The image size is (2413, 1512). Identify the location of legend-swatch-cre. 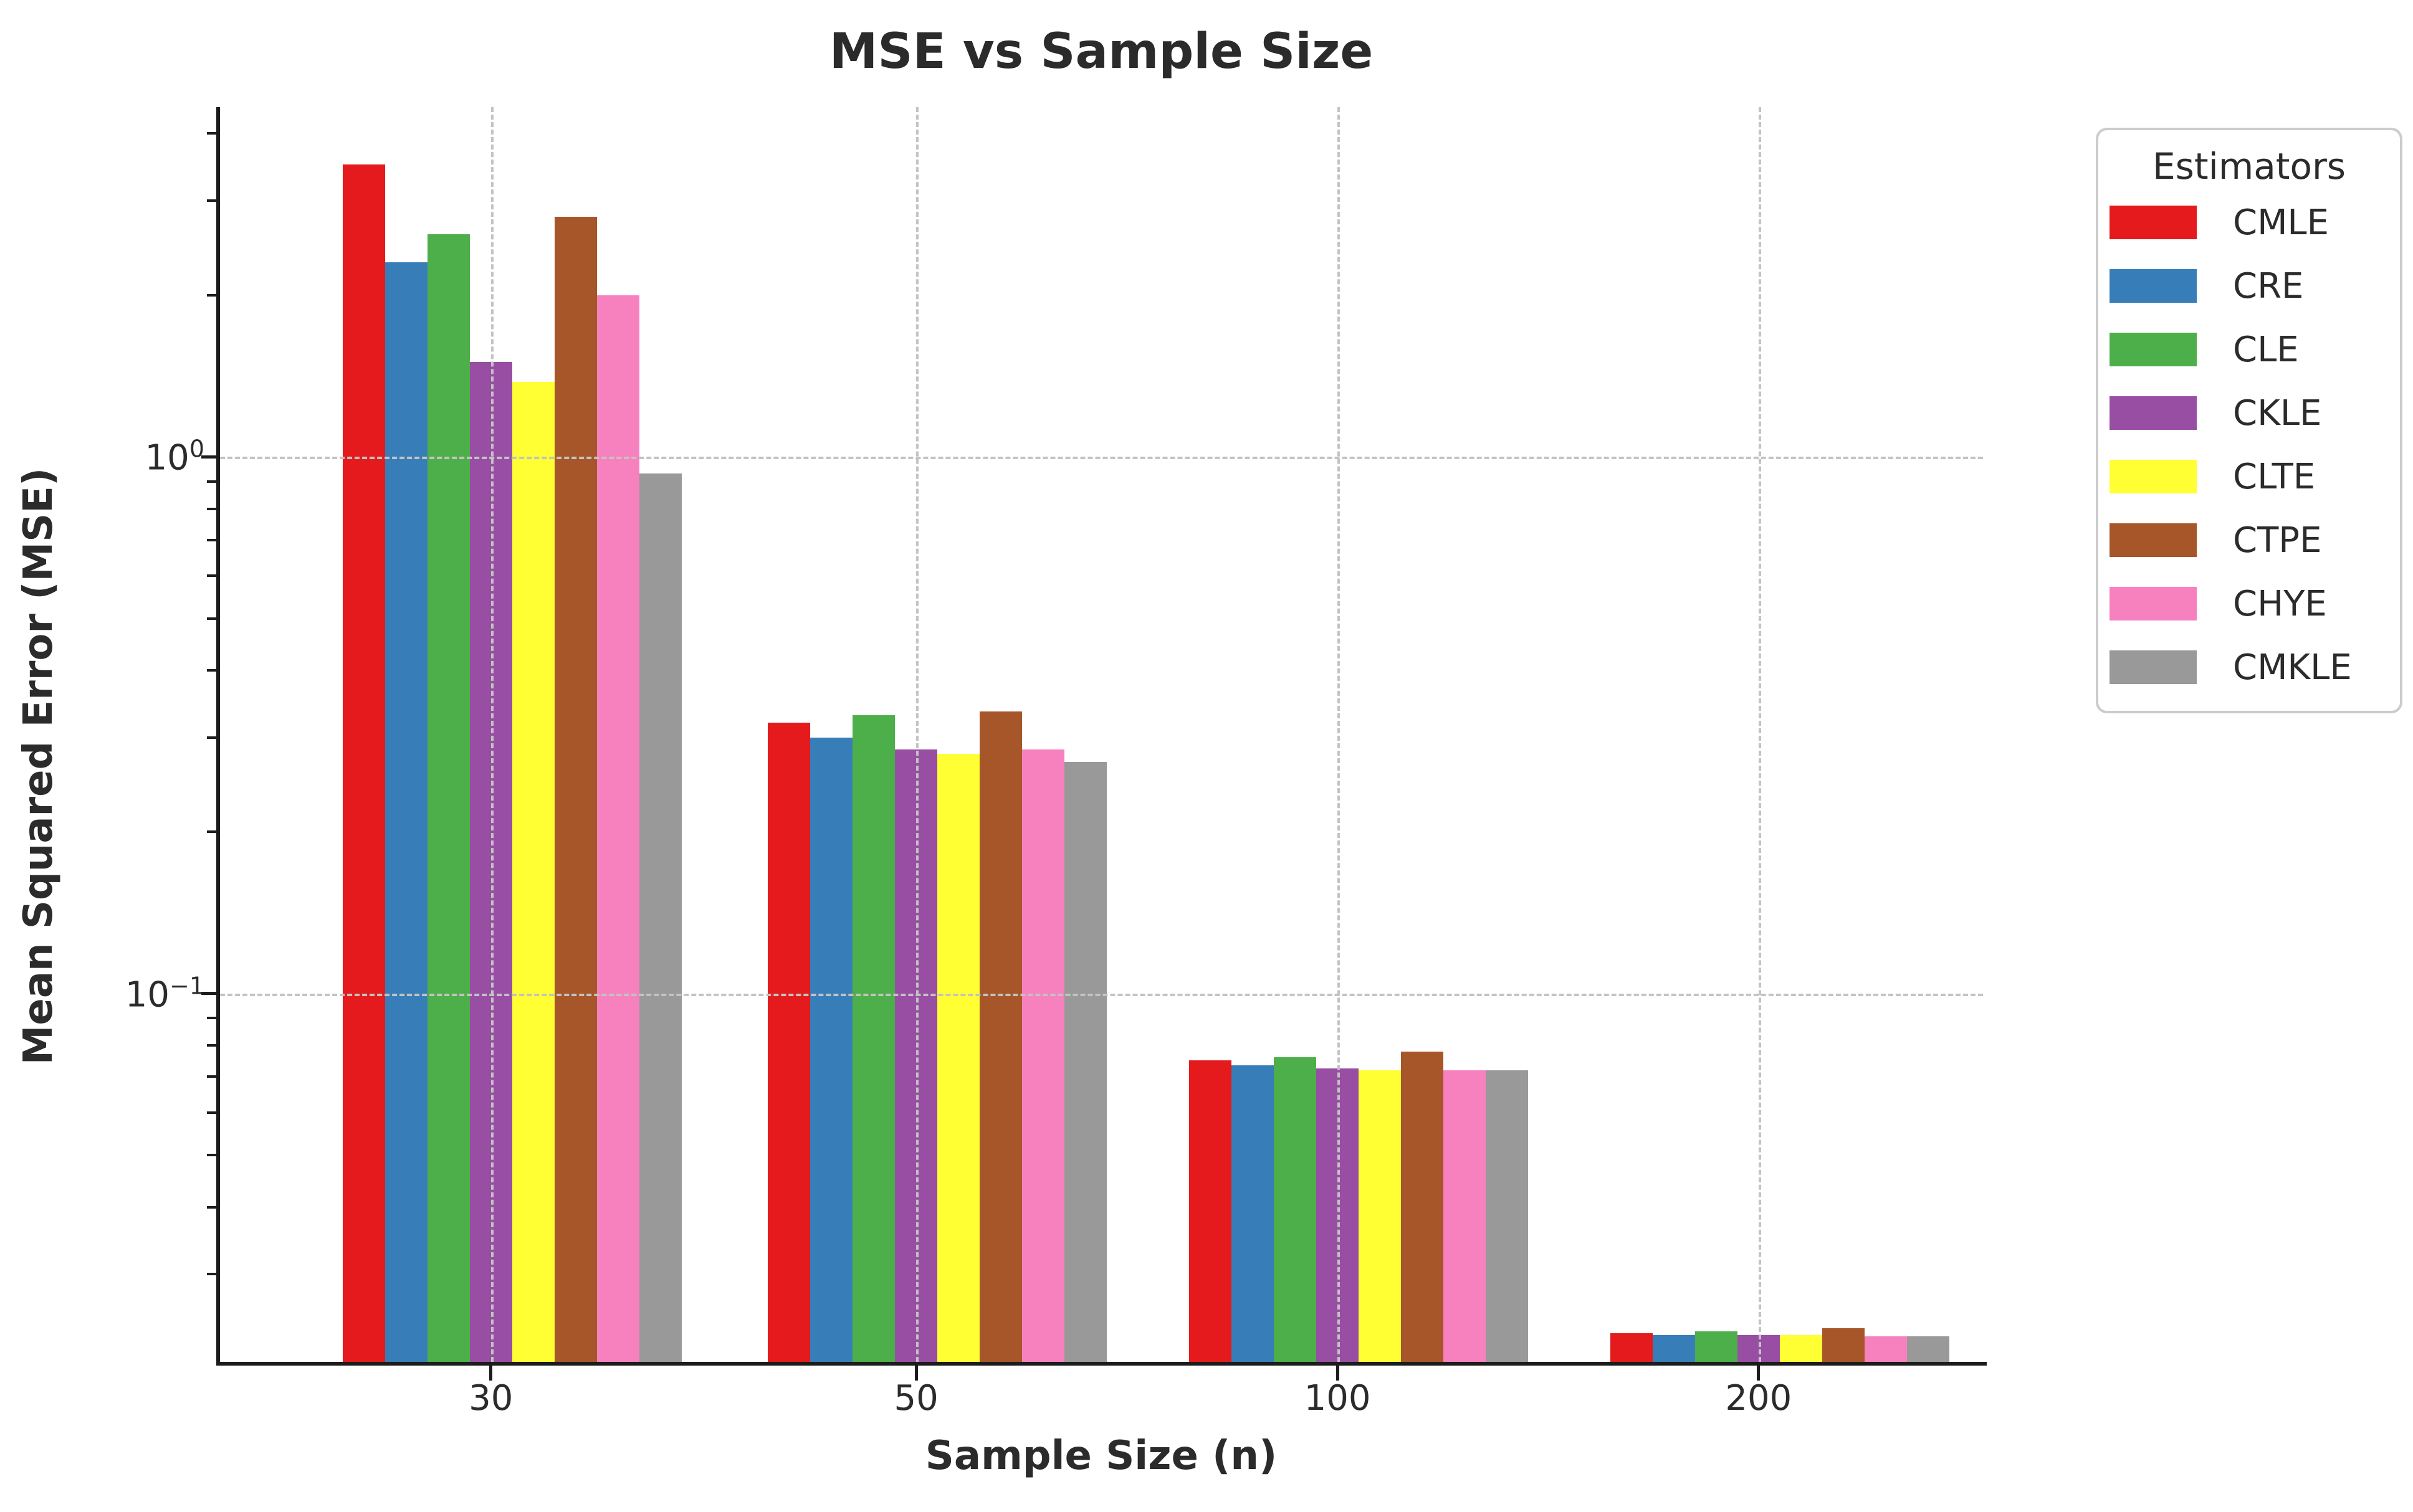
(2153, 286).